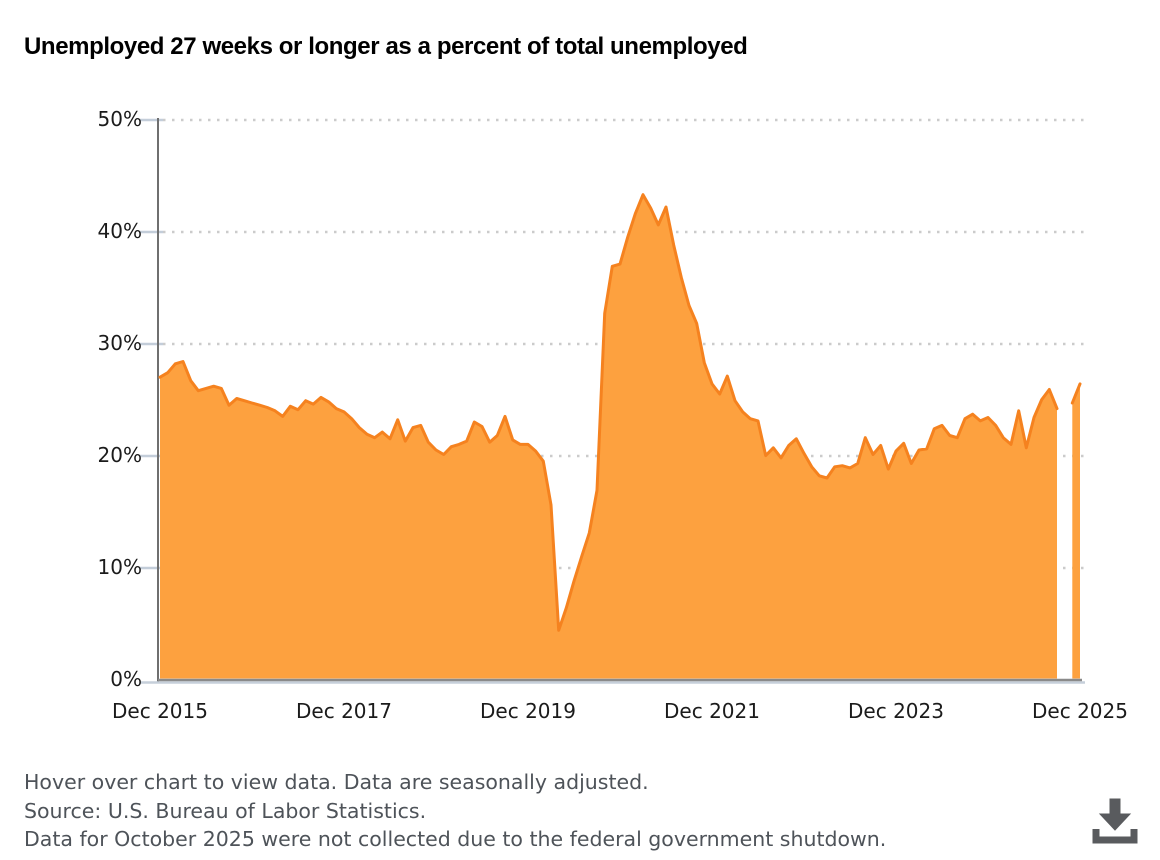 The image size is (1160, 860). Describe the element at coordinates (119, 567) in the screenshot. I see `y-axis-label: 10%` at that location.